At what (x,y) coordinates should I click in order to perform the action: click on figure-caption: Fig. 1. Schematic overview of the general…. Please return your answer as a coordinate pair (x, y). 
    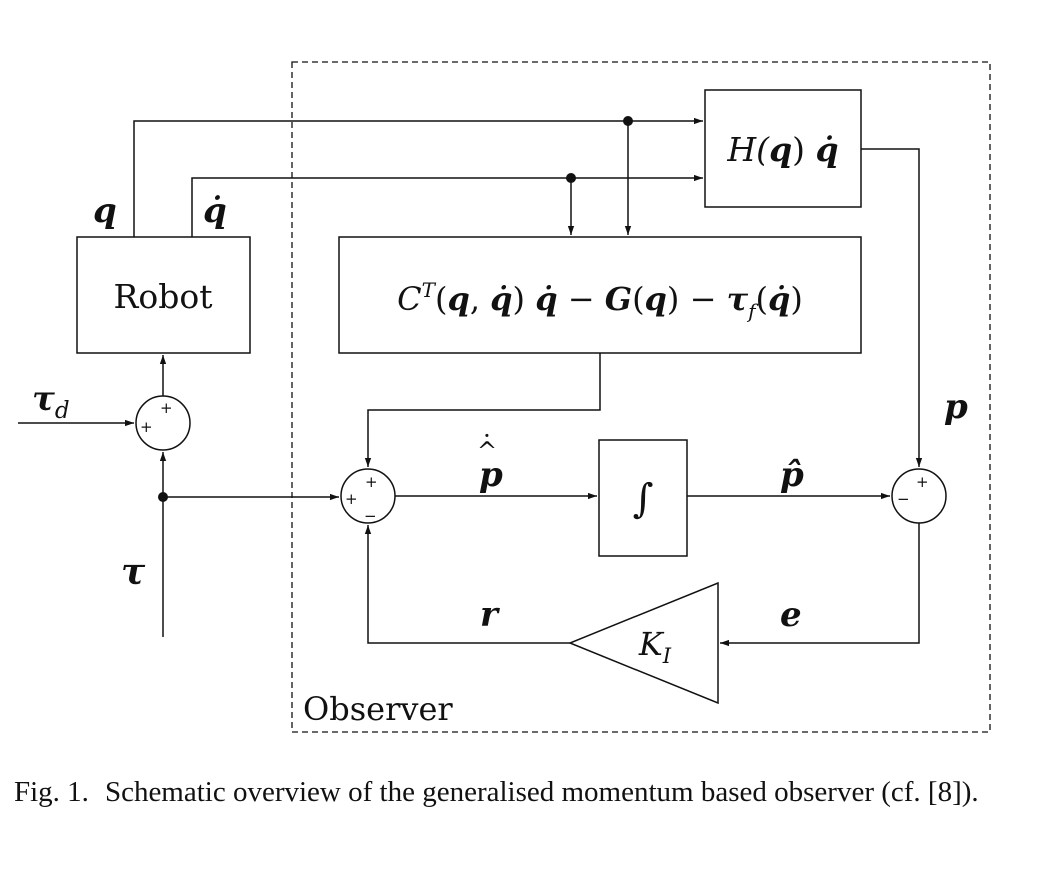
    Looking at the image, I should click on (524, 792).